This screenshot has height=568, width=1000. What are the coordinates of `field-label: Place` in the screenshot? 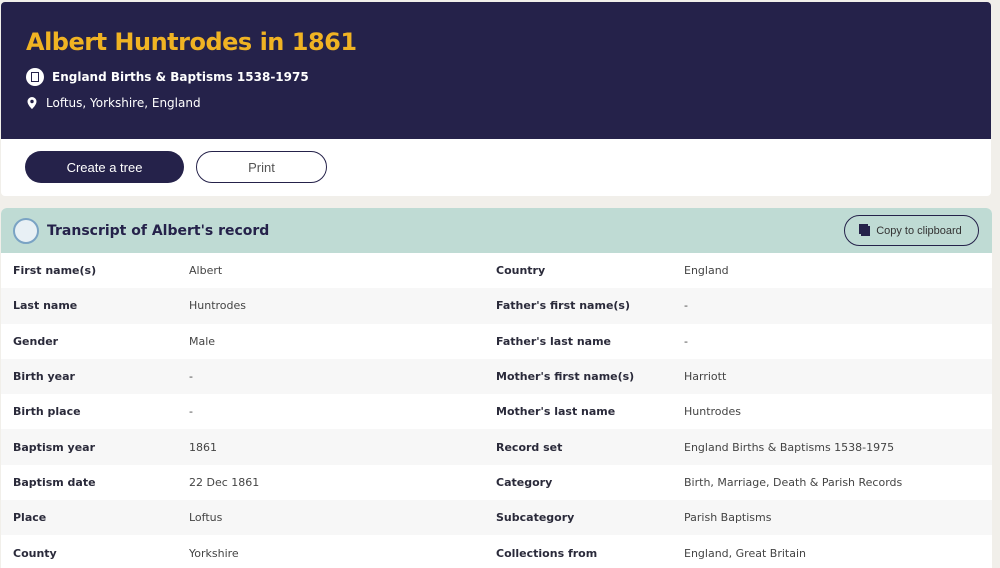 It's located at (30, 518).